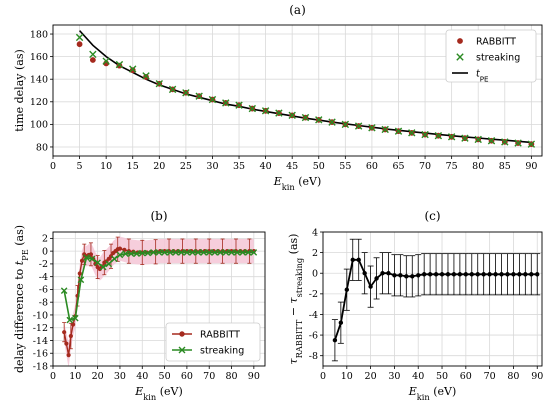  What do you see at coordinates (531, 166) in the screenshot?
I see `x-tick-label: 90` at bounding box center [531, 166].